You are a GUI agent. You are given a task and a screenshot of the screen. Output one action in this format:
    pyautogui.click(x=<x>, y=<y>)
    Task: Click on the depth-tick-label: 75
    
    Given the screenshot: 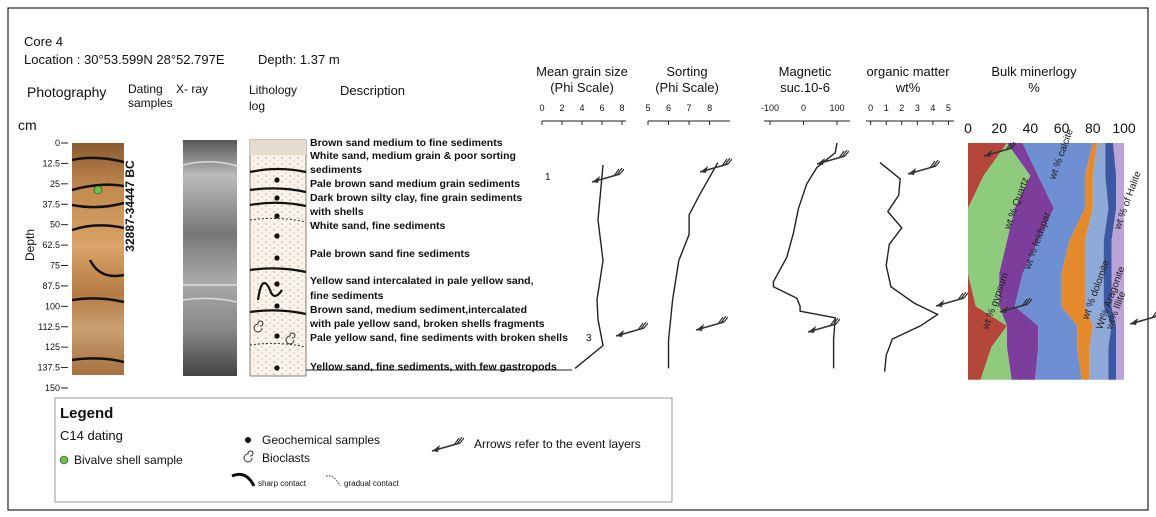 What is the action you would take?
    pyautogui.click(x=55, y=266)
    